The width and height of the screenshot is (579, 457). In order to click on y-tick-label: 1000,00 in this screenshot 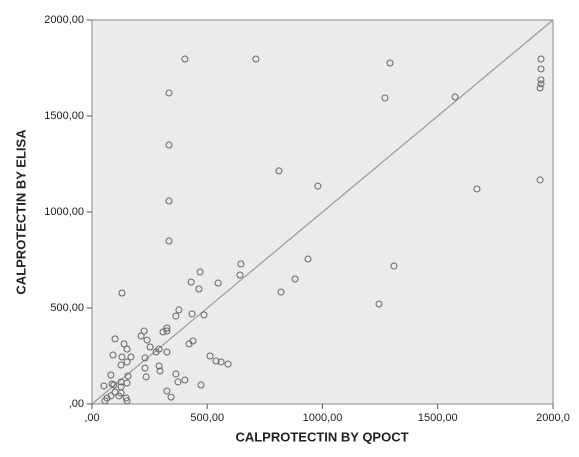, I will do `click(64, 212)`.